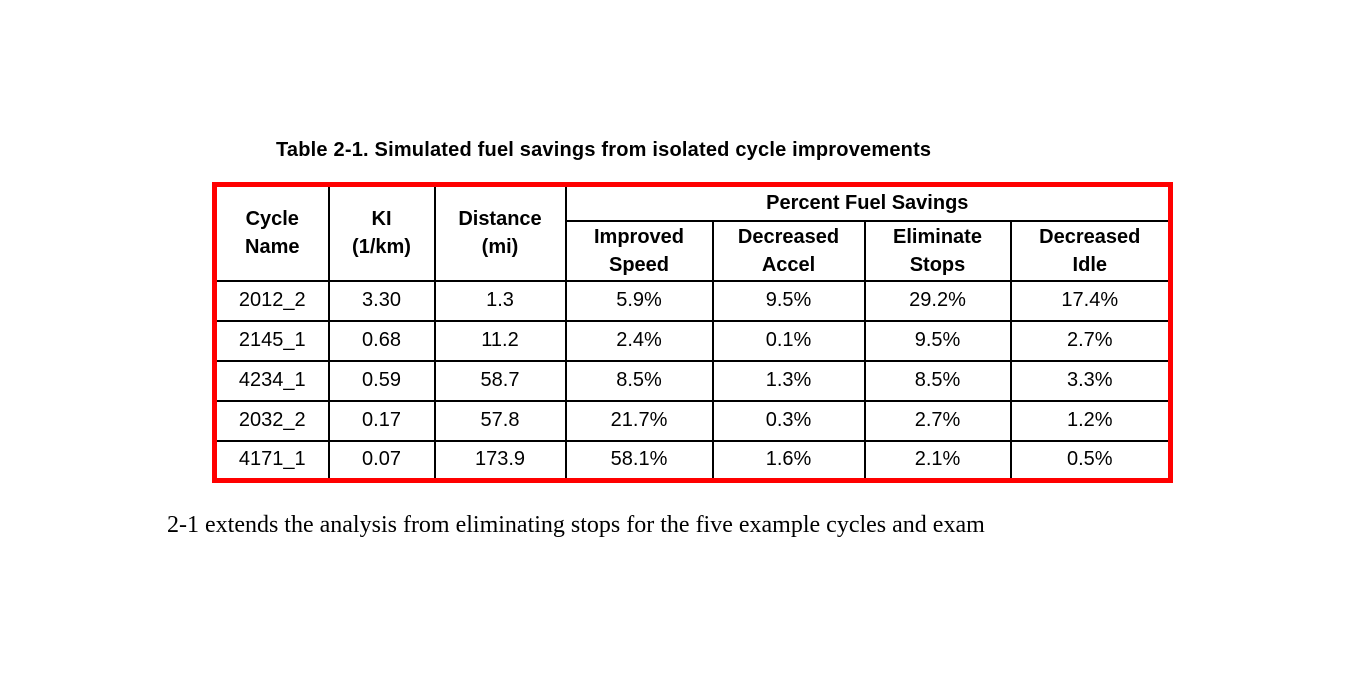 This screenshot has width=1366, height=674. What do you see at coordinates (381, 460) in the screenshot?
I see `cell-ki: 0.07` at bounding box center [381, 460].